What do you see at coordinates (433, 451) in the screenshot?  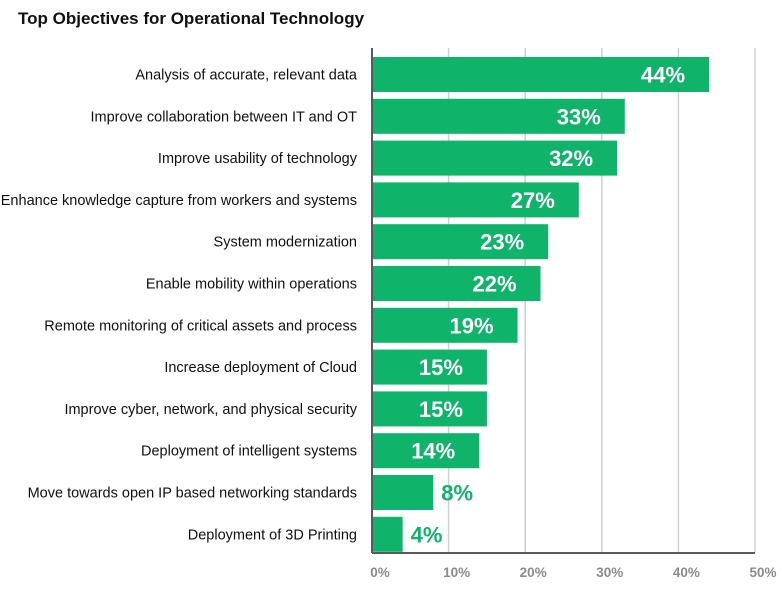 I see `value-label: 14%` at bounding box center [433, 451].